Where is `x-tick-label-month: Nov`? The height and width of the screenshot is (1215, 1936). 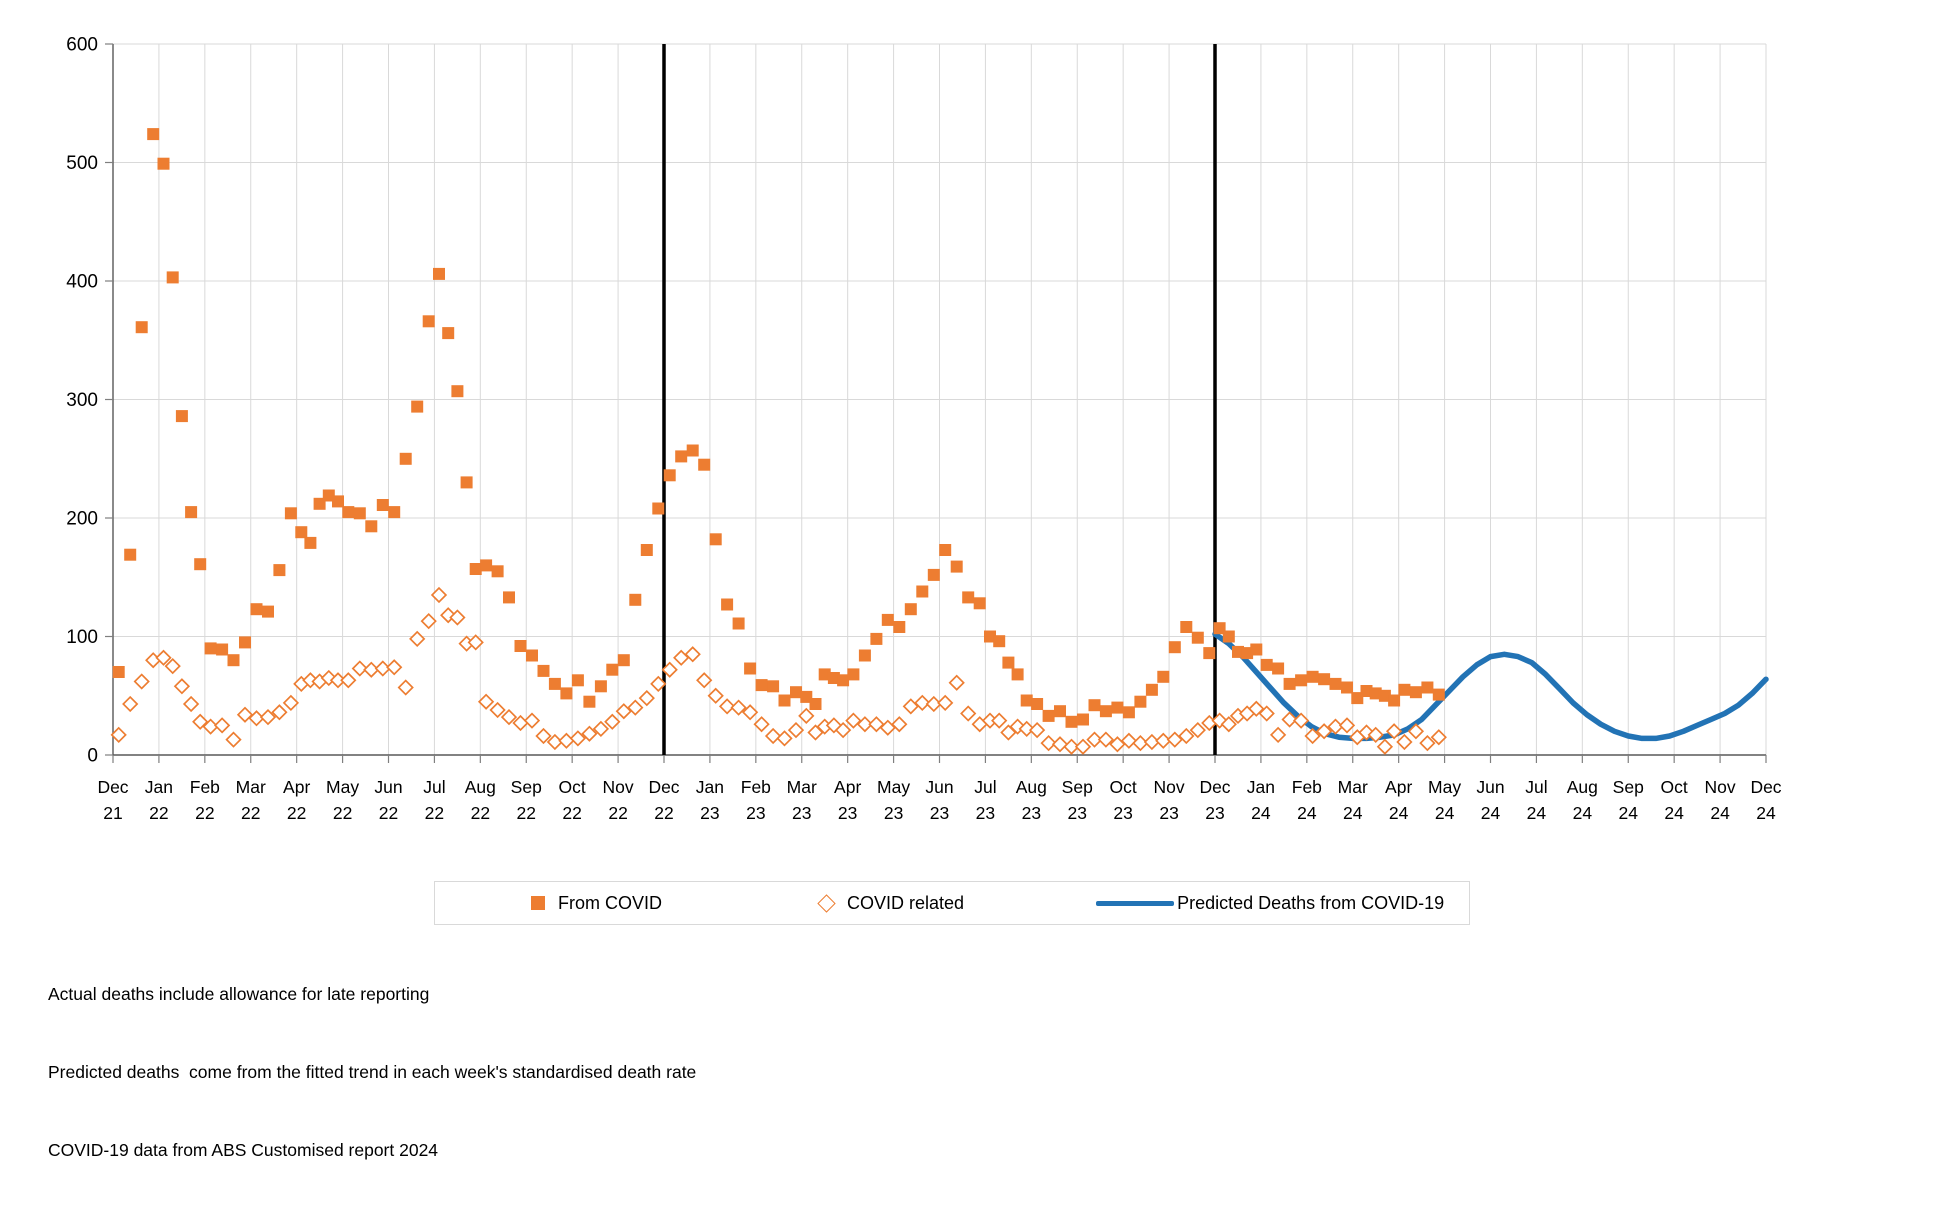
x-tick-label-month: Nov is located at coordinates (1720, 787).